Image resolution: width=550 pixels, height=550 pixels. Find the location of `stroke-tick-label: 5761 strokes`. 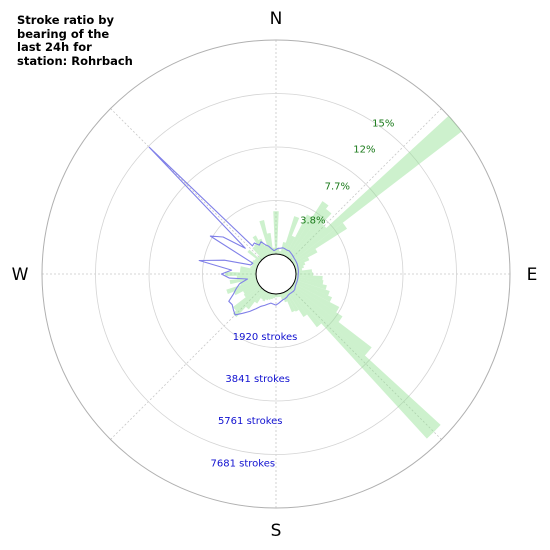

stroke-tick-label: 5761 strokes is located at coordinates (250, 421).